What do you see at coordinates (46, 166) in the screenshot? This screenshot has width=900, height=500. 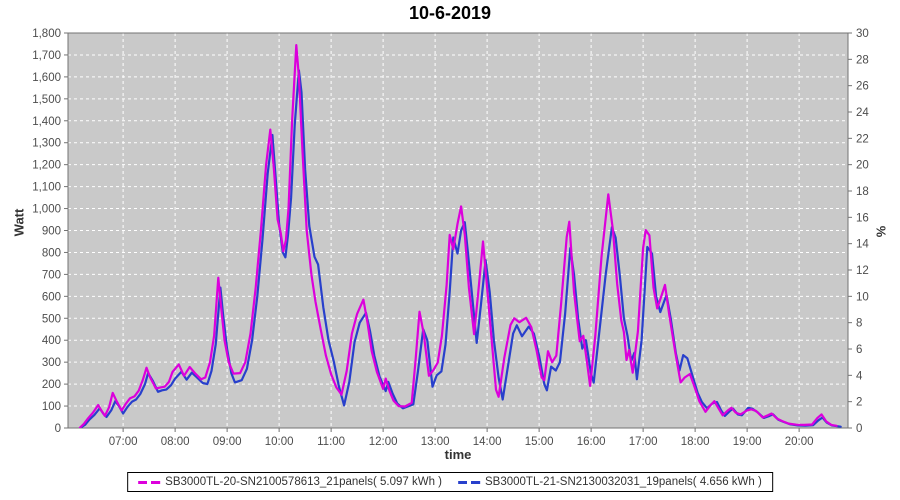 I see `y-left-tick-label: 1,200` at bounding box center [46, 166].